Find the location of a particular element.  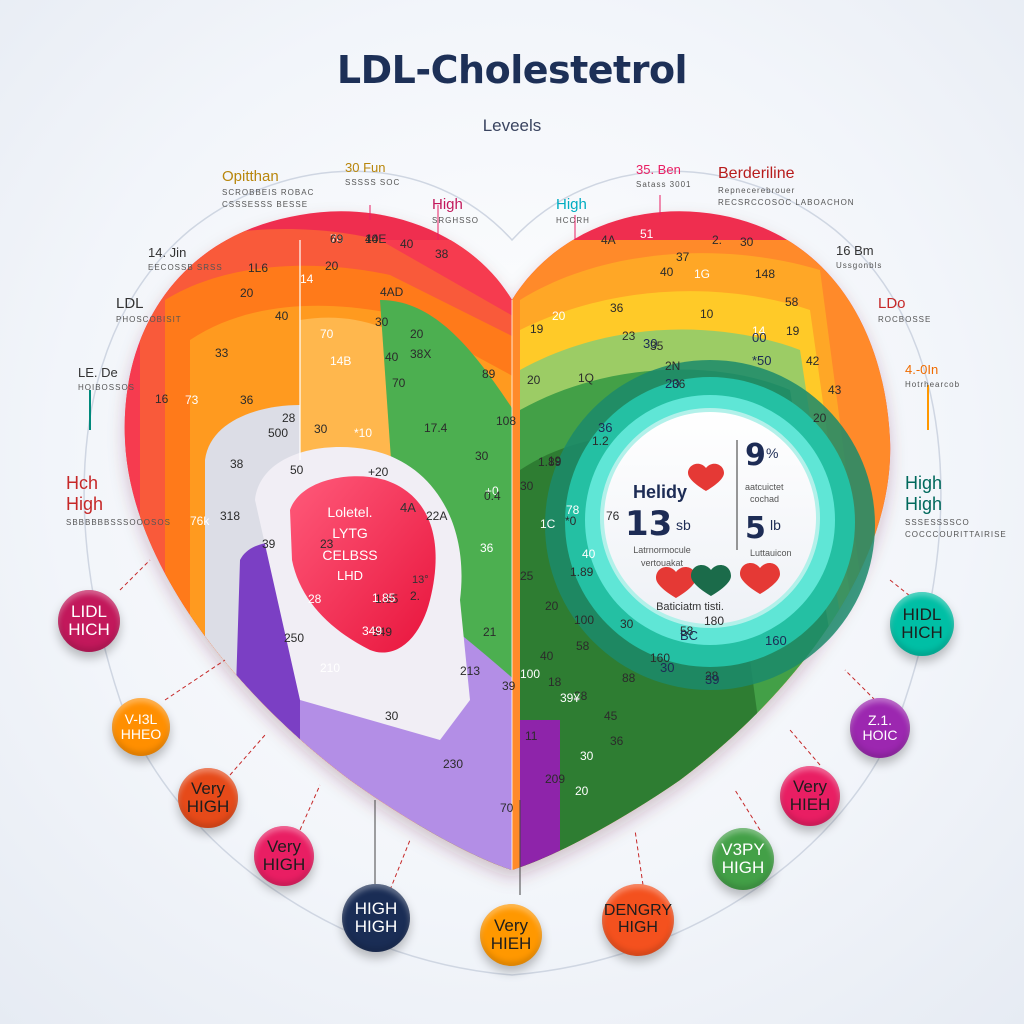

heart-number: 89 is located at coordinates (489, 374).